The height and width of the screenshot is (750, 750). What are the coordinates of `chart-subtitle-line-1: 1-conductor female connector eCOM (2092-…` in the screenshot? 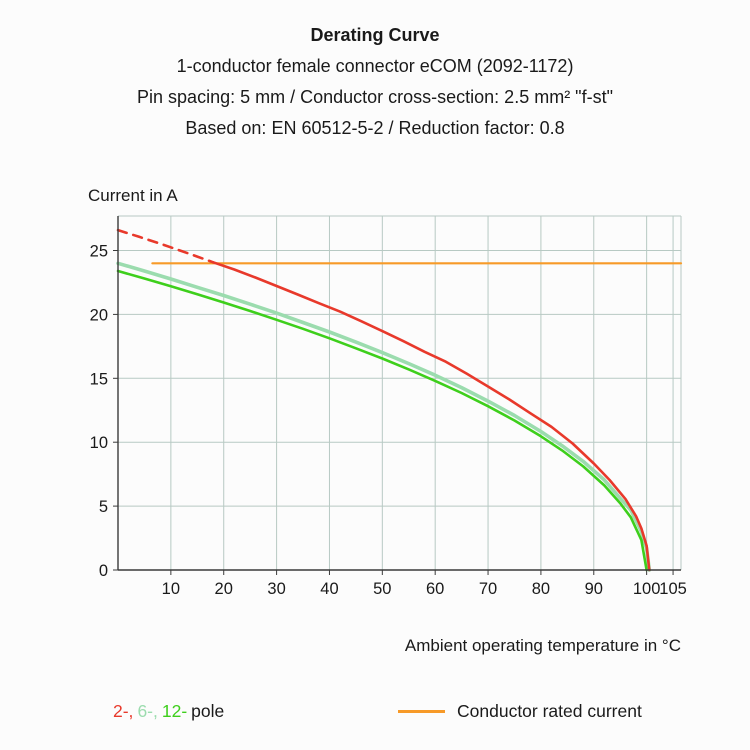 It's located at (375, 66).